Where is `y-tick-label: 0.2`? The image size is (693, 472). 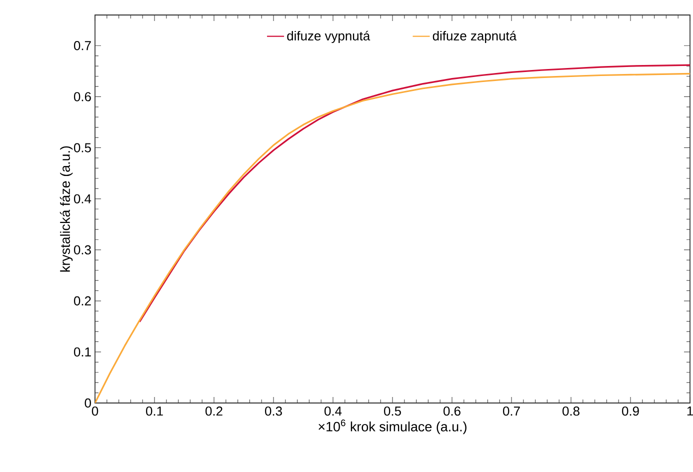
y-tick-label: 0.2 is located at coordinates (82, 301).